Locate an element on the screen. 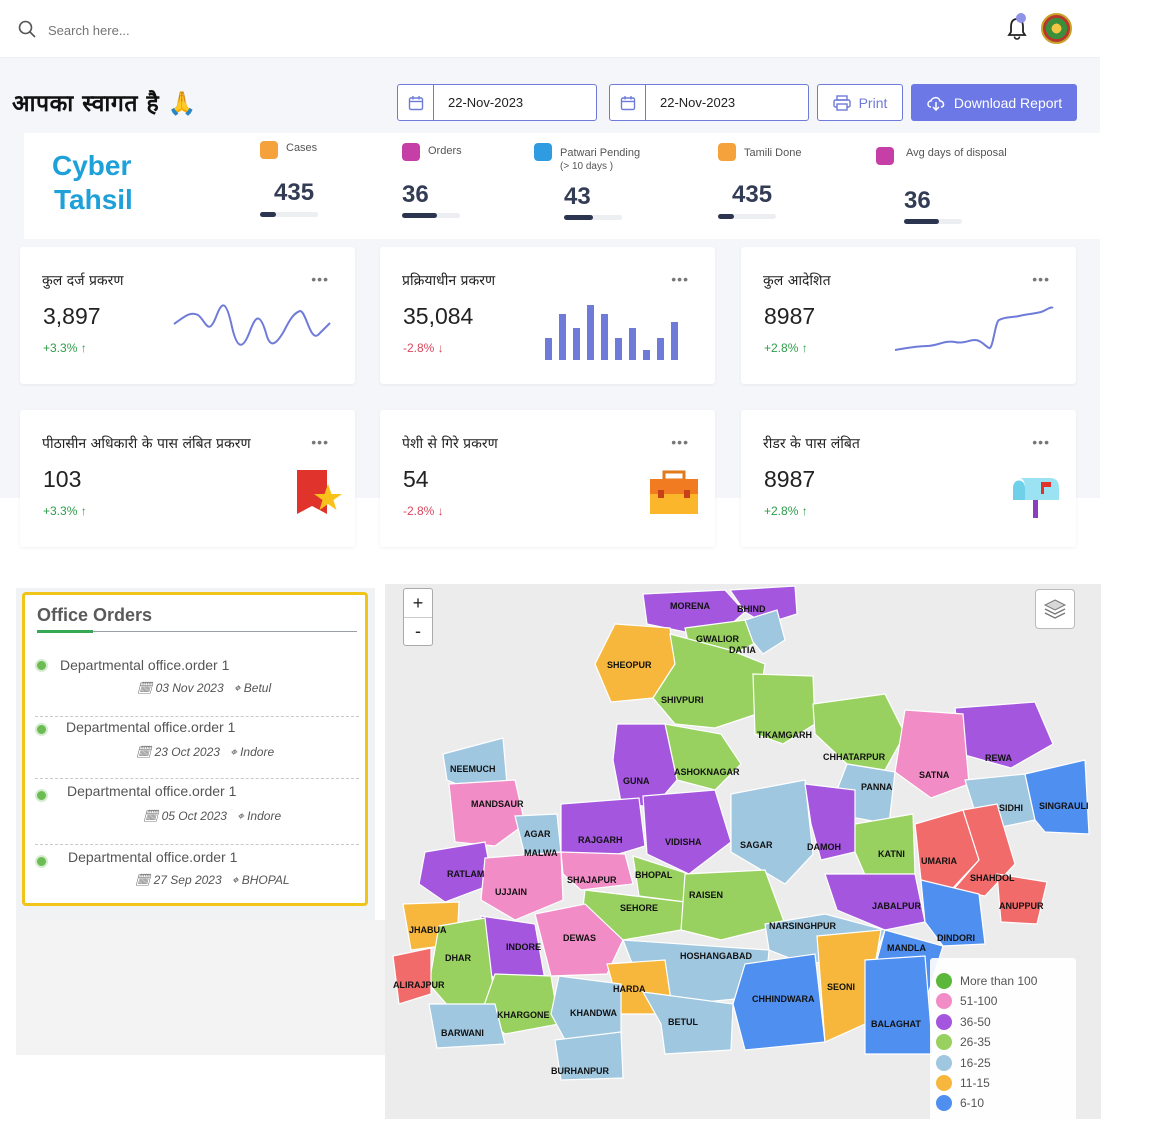 The image size is (1156, 1127). date-to-value: 22-Nov-2023 is located at coordinates (698, 102).